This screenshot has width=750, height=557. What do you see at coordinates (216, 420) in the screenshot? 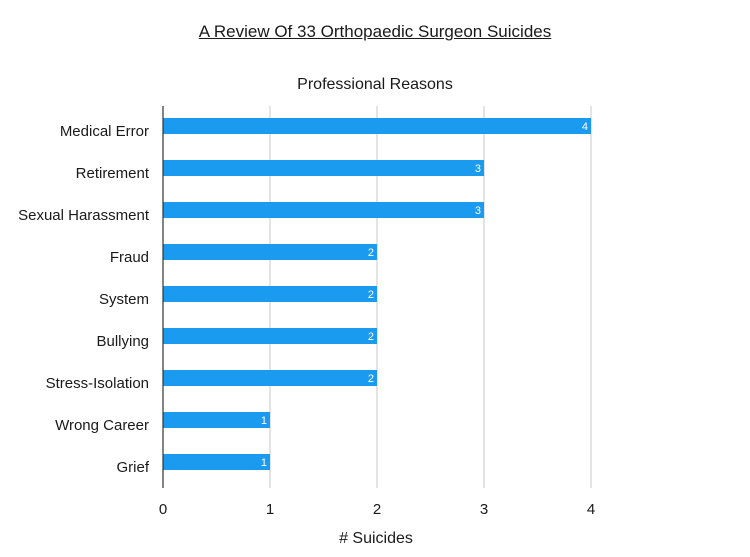
I see `bar-wrong-career` at bounding box center [216, 420].